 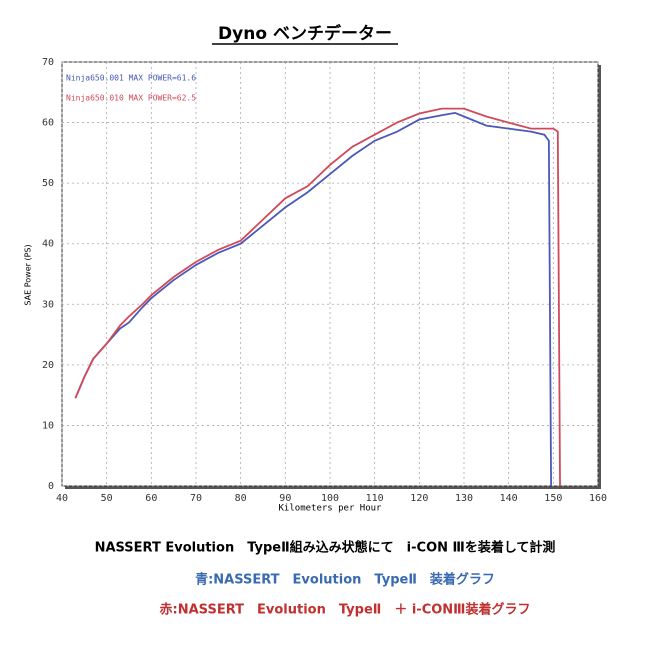 What do you see at coordinates (196, 498) in the screenshot?
I see `x-tick-label: 70` at bounding box center [196, 498].